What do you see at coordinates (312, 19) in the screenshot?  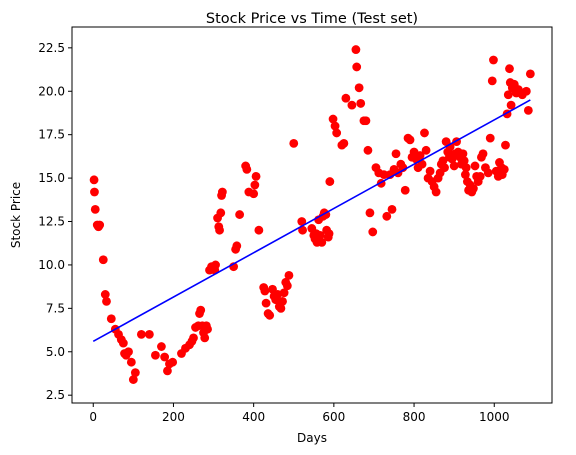 I see `chart-title: Stock Price vs Time (Test set)` at bounding box center [312, 19].